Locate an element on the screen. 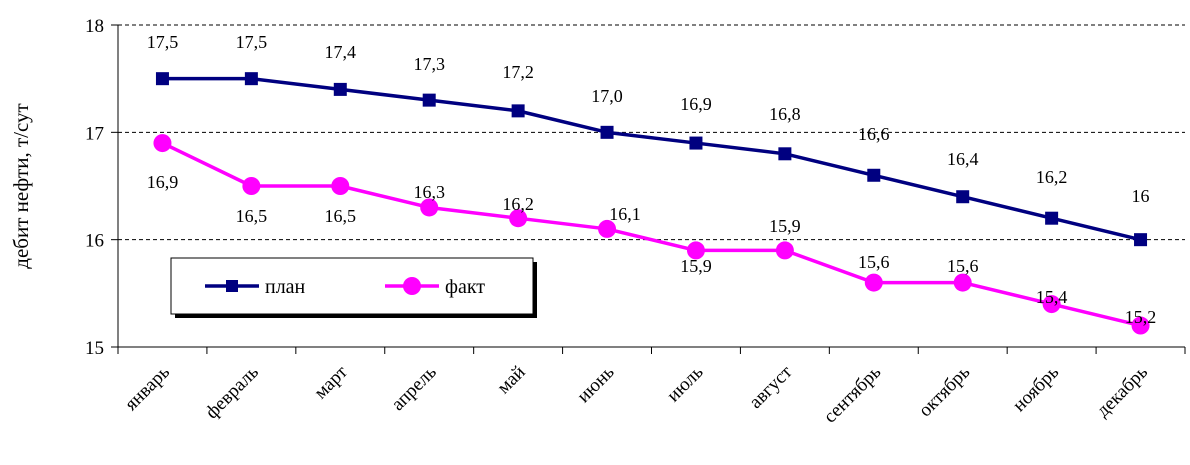 The image size is (1190, 465). plan-data-label: 17,0 is located at coordinates (607, 96).